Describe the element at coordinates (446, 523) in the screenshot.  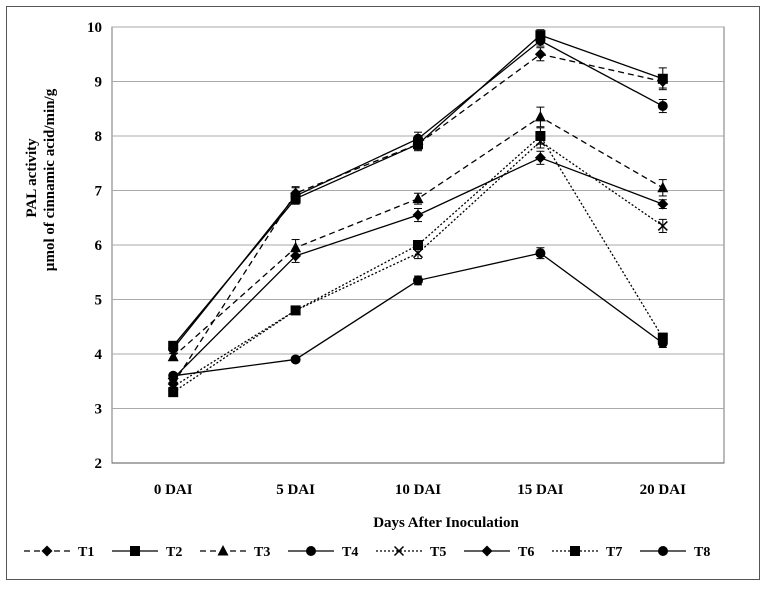
I see `x-axis-title: Days After Inoculation` at that location.